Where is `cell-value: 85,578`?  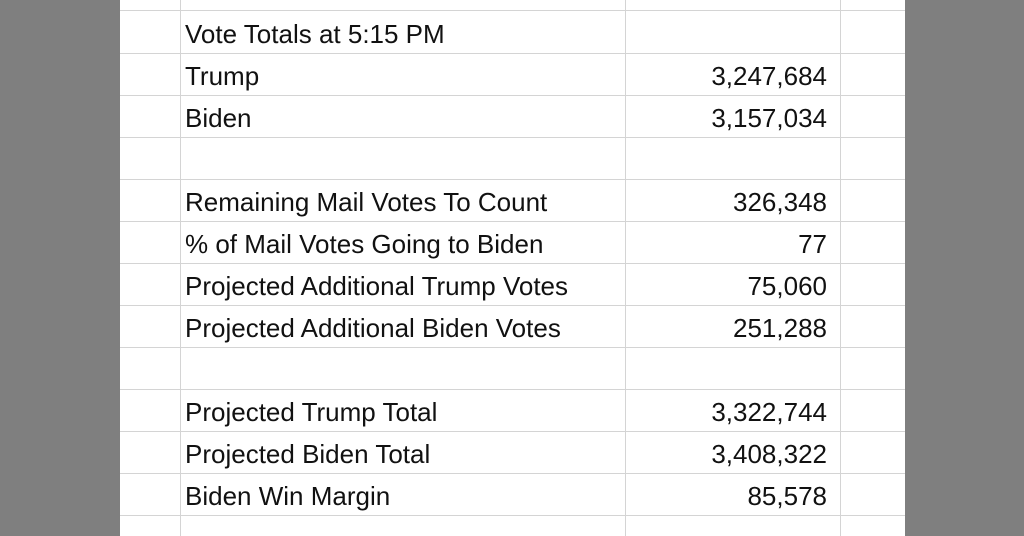 cell-value: 85,578 is located at coordinates (787, 496).